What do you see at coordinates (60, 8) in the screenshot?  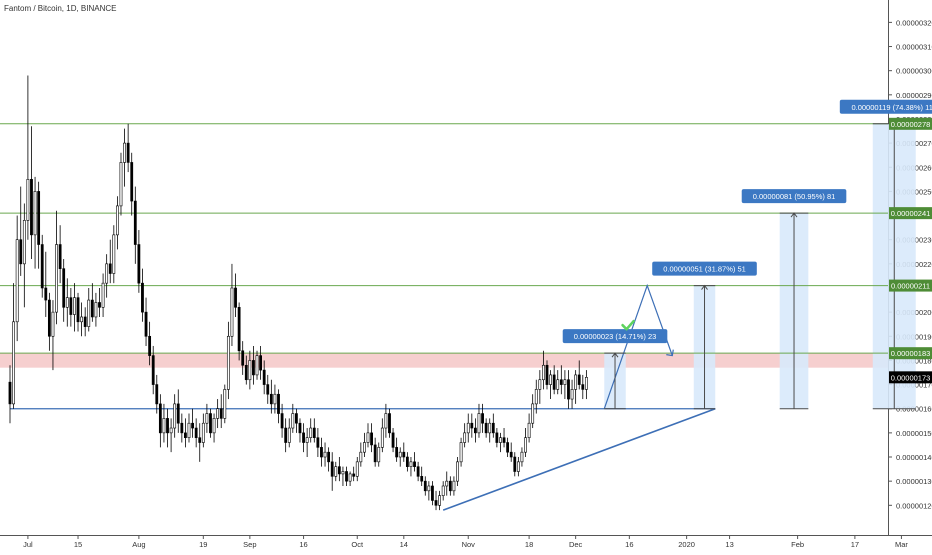 I see `symbol-title: Fantom / Bitcoin, 1D, BINANCE` at bounding box center [60, 8].